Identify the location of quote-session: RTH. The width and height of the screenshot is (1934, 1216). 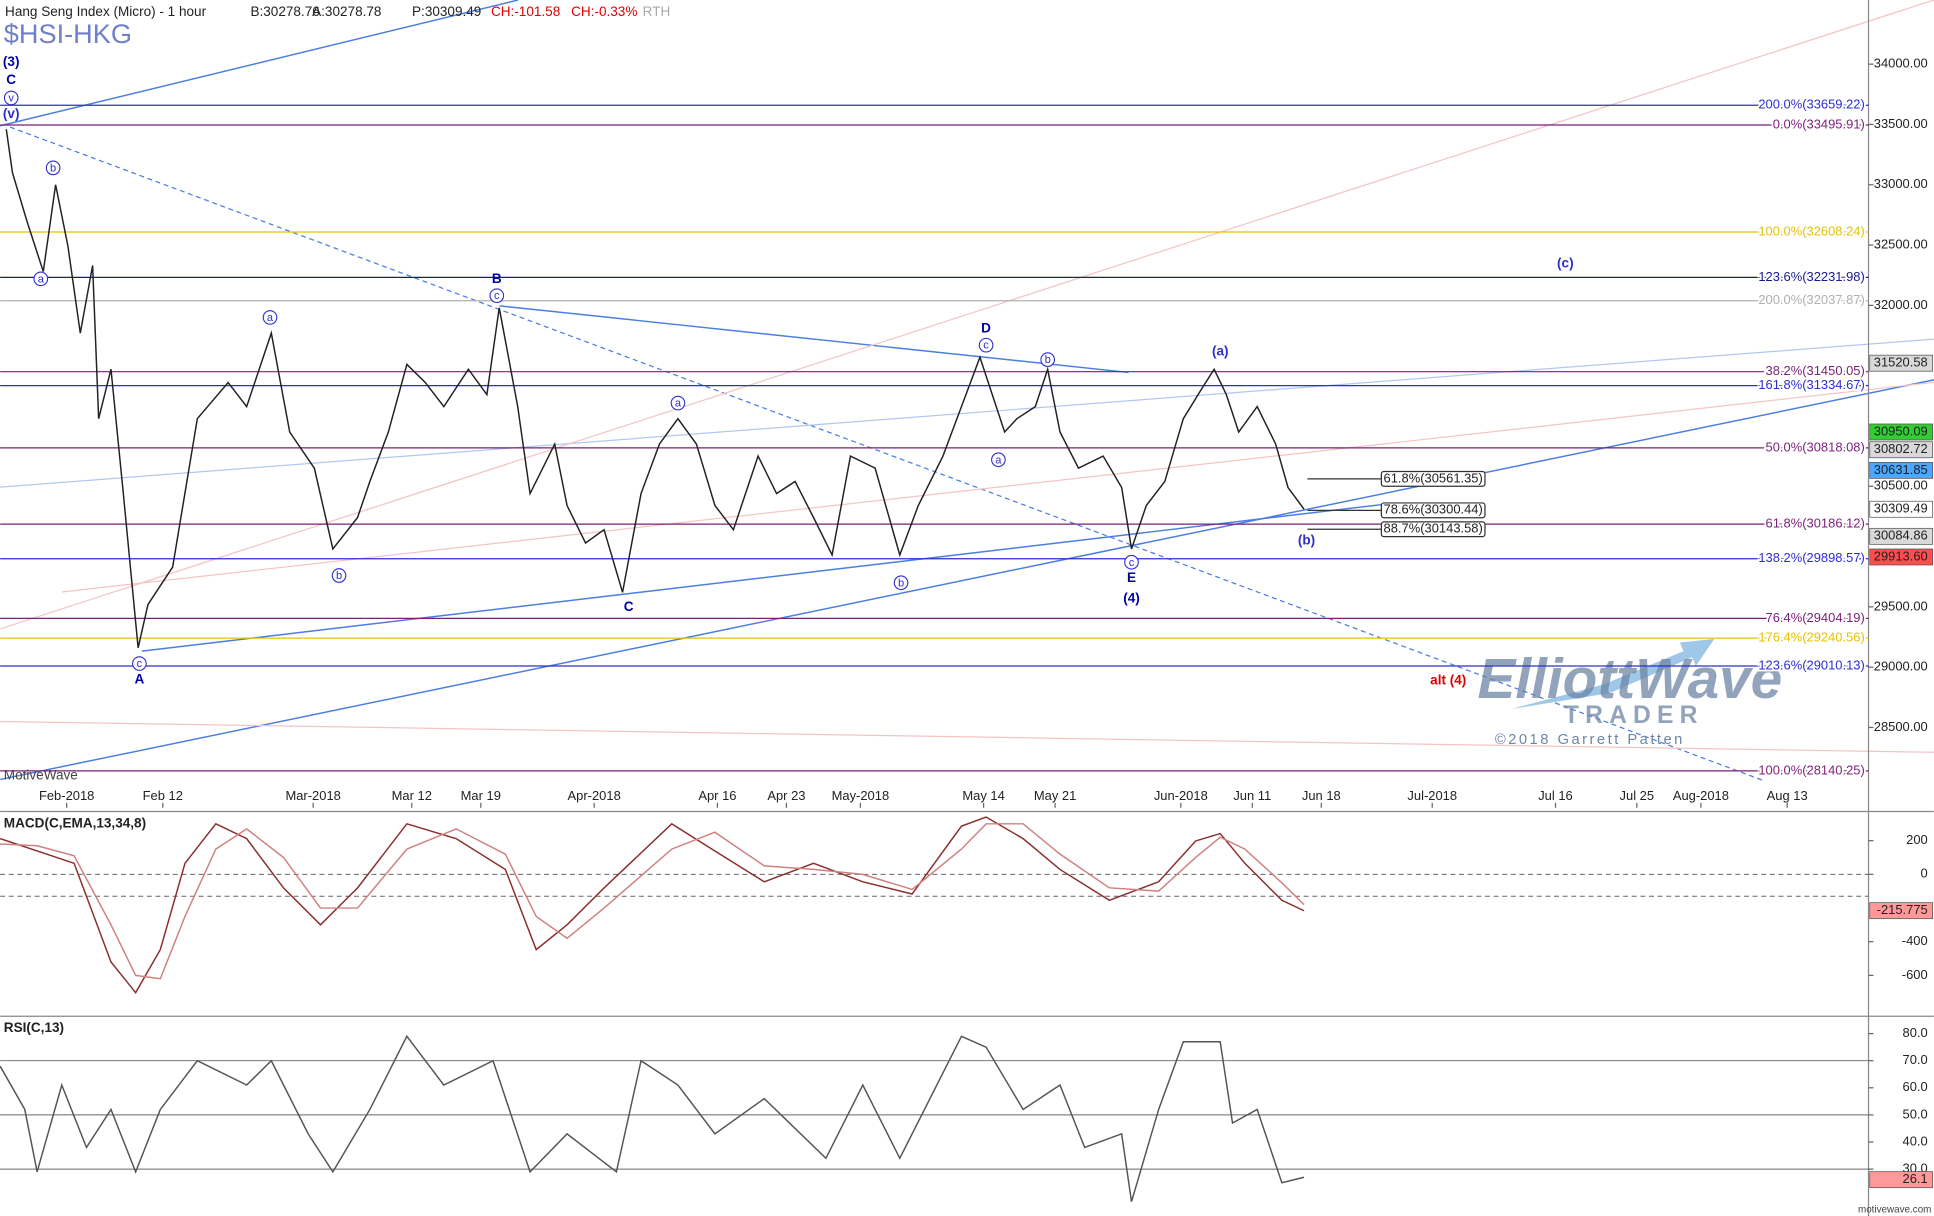
(657, 11).